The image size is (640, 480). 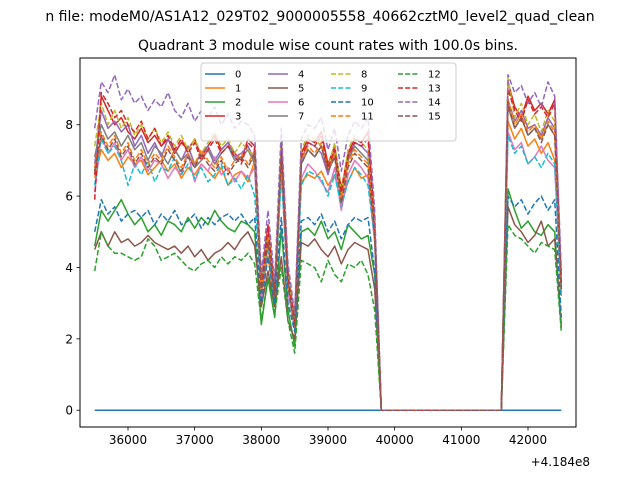 I want to click on legend-label: 6, so click(x=301, y=103).